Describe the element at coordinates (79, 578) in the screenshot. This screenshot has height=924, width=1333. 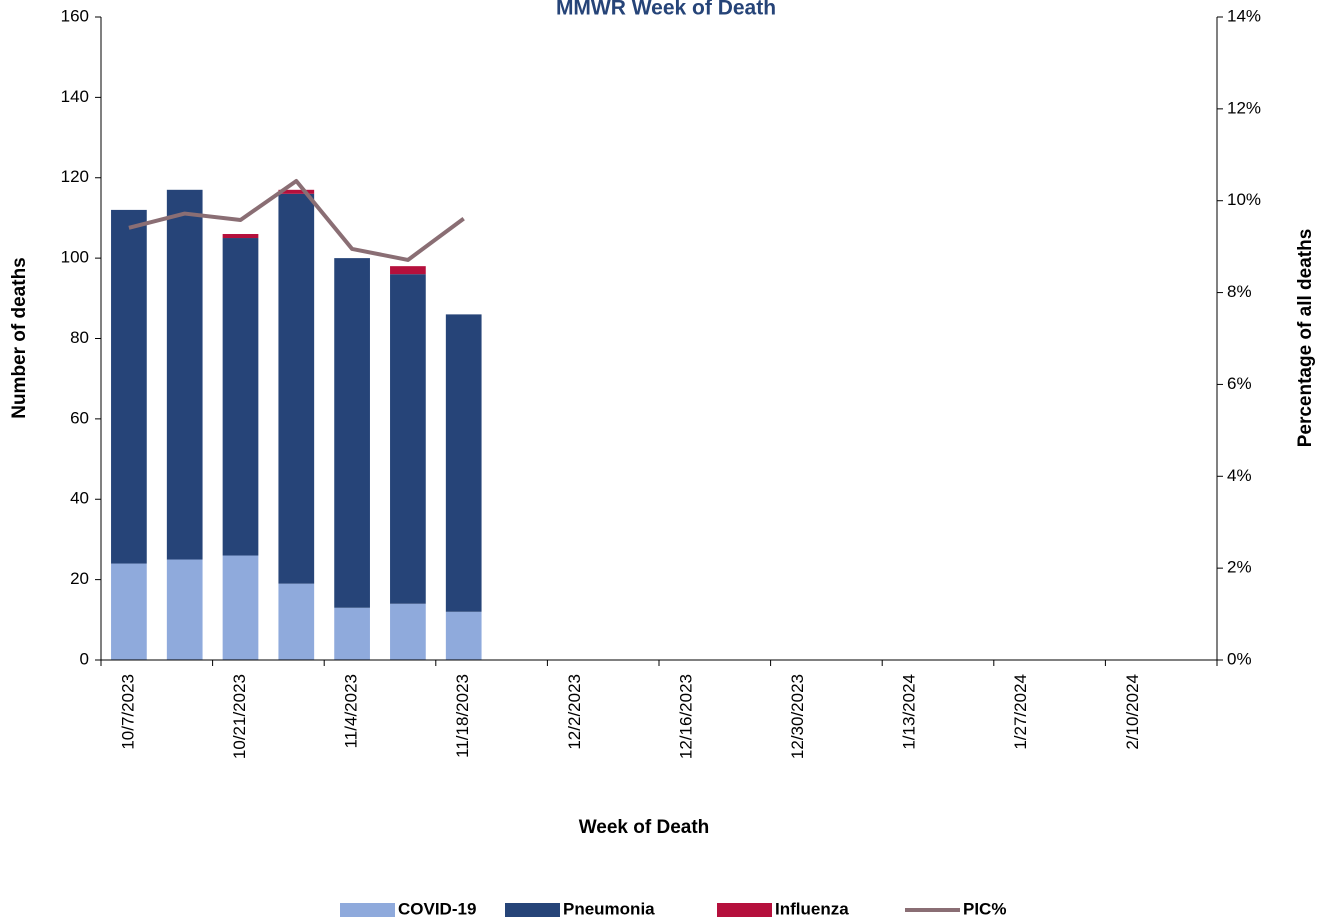
I see `y-tick-label: 20` at that location.